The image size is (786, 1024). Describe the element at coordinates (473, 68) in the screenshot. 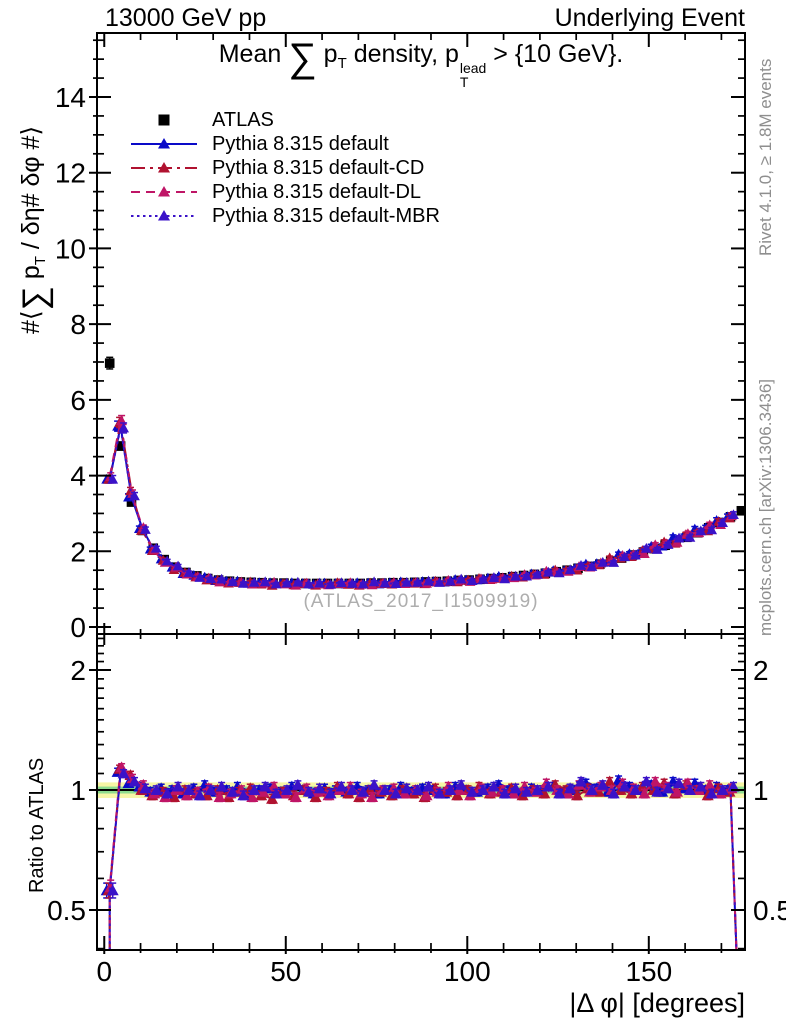

I see `title-sup-lead: lead` at that location.